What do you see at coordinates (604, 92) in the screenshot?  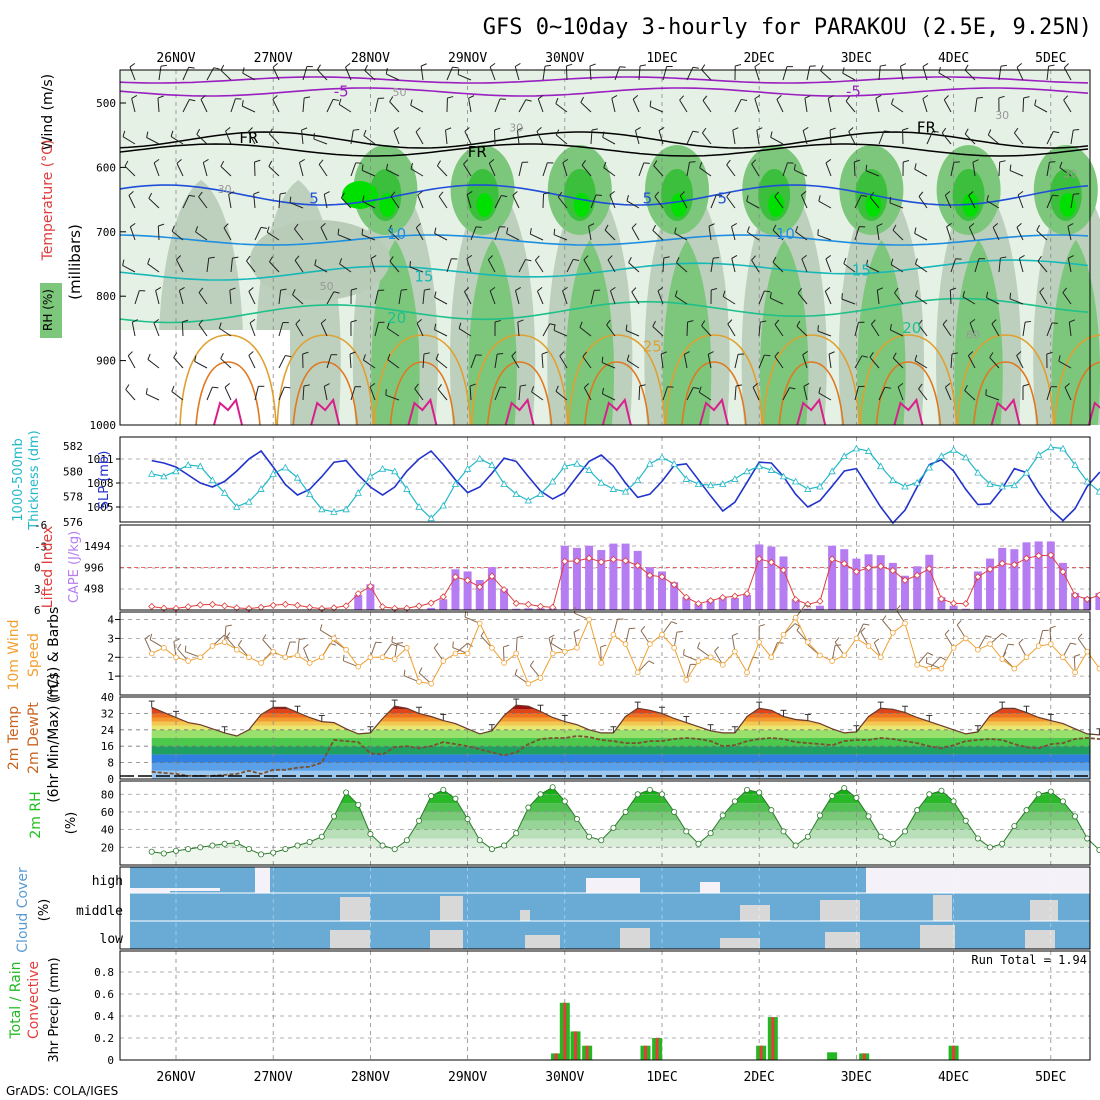 I see `temperature-contour` at bounding box center [604, 92].